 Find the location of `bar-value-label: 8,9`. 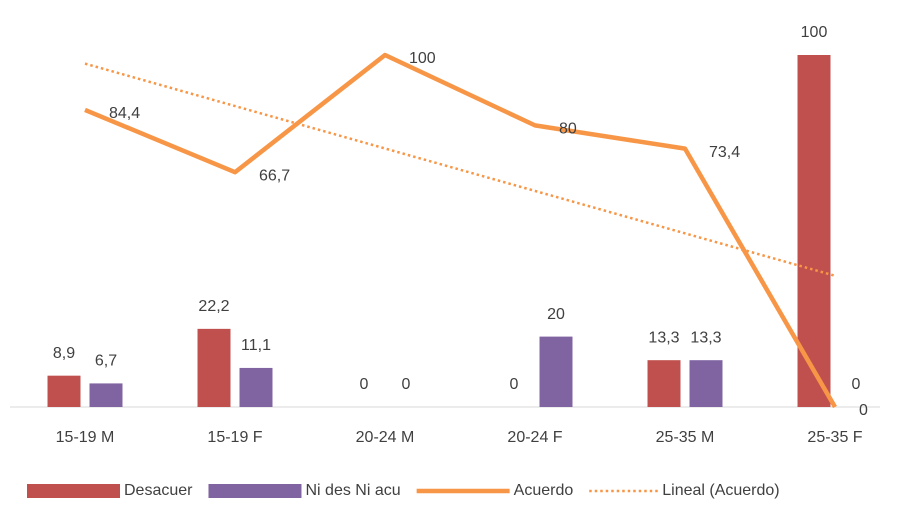

bar-value-label: 8,9 is located at coordinates (64, 353).